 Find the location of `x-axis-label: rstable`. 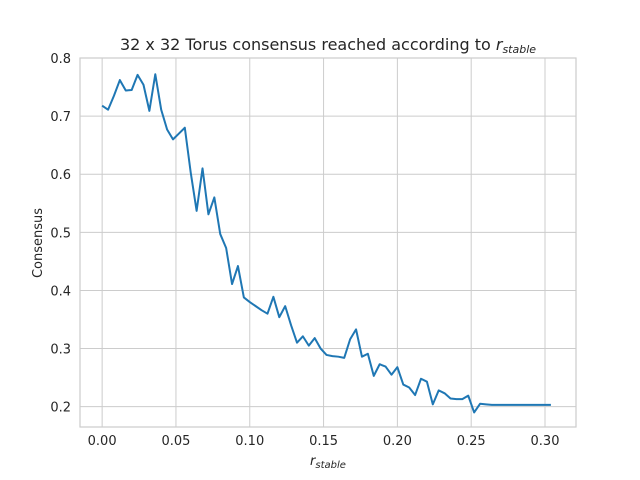

x-axis-label: rstable is located at coordinates (328, 462).